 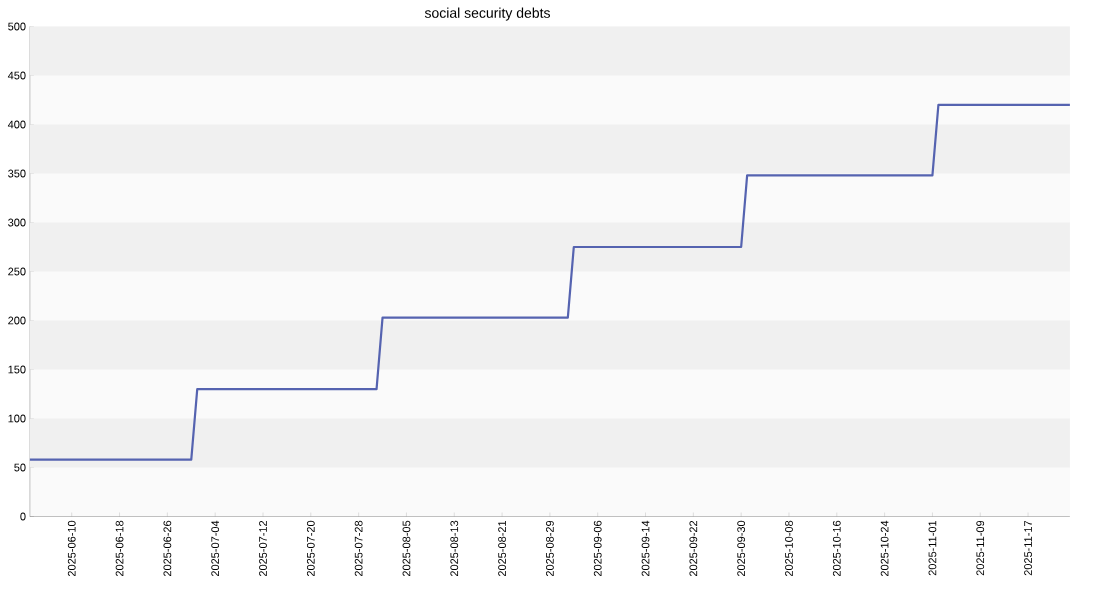 What do you see at coordinates (980, 548) in the screenshot?
I see `x-tick-label: 2025-11-09` at bounding box center [980, 548].